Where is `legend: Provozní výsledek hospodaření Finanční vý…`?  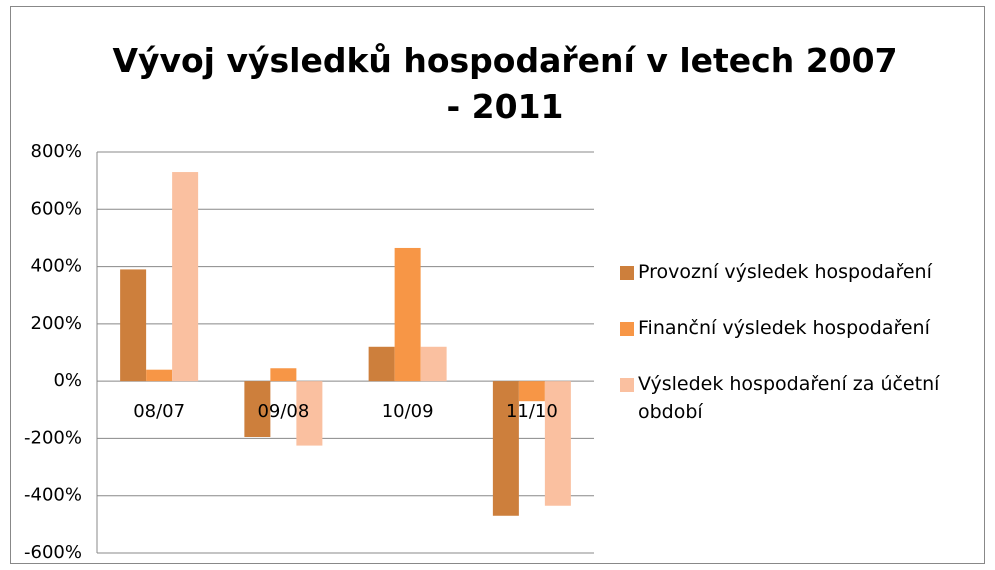 legend: Provozní výsledek hospodaření Finanční vý… is located at coordinates (802, 356).